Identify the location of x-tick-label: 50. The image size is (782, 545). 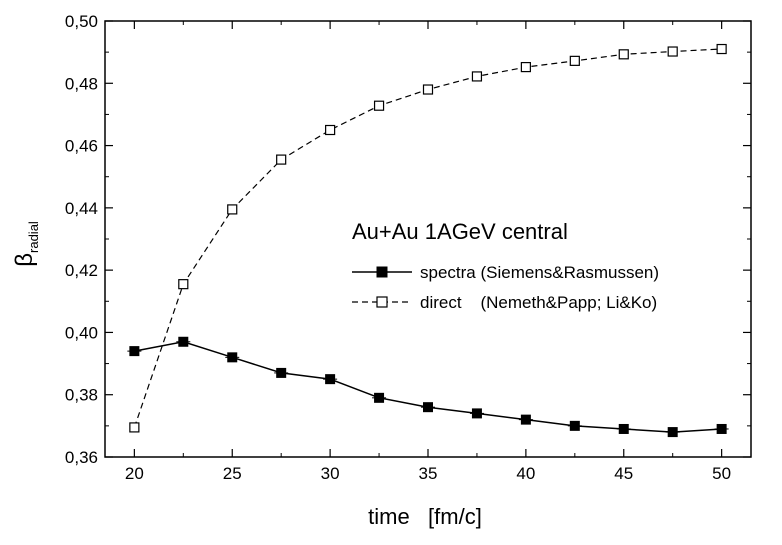
(721, 473).